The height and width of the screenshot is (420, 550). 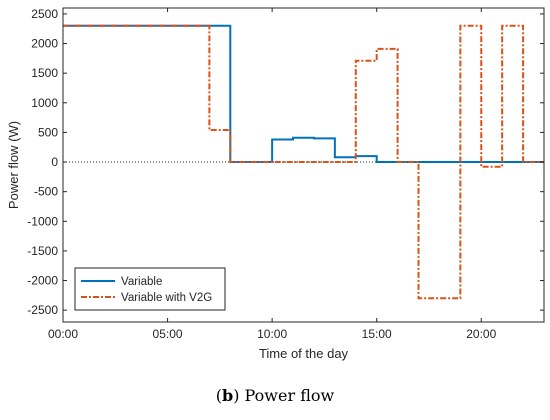 I want to click on legend: Variable Variable with V2G, so click(x=150, y=289).